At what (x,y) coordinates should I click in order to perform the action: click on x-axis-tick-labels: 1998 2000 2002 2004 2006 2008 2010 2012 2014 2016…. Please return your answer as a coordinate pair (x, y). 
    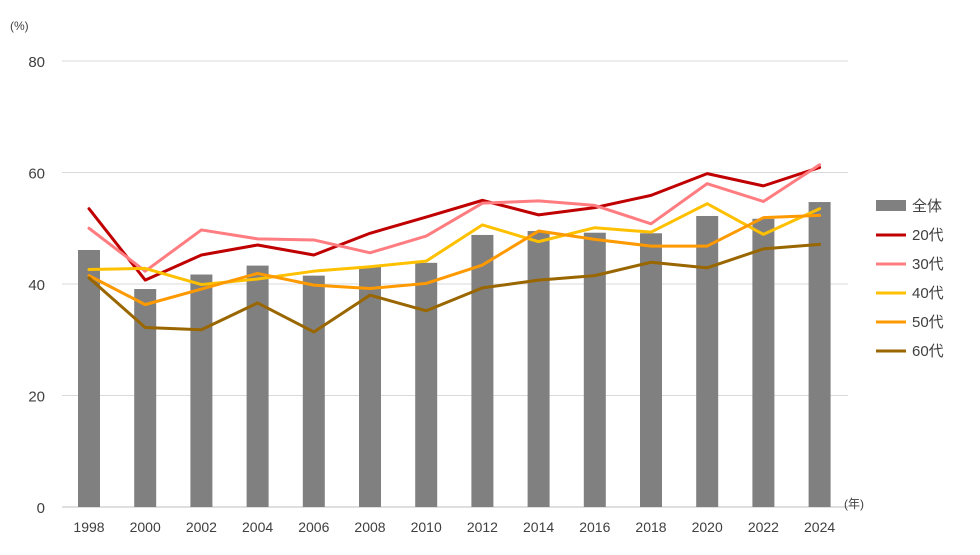
    Looking at the image, I should click on (454, 527).